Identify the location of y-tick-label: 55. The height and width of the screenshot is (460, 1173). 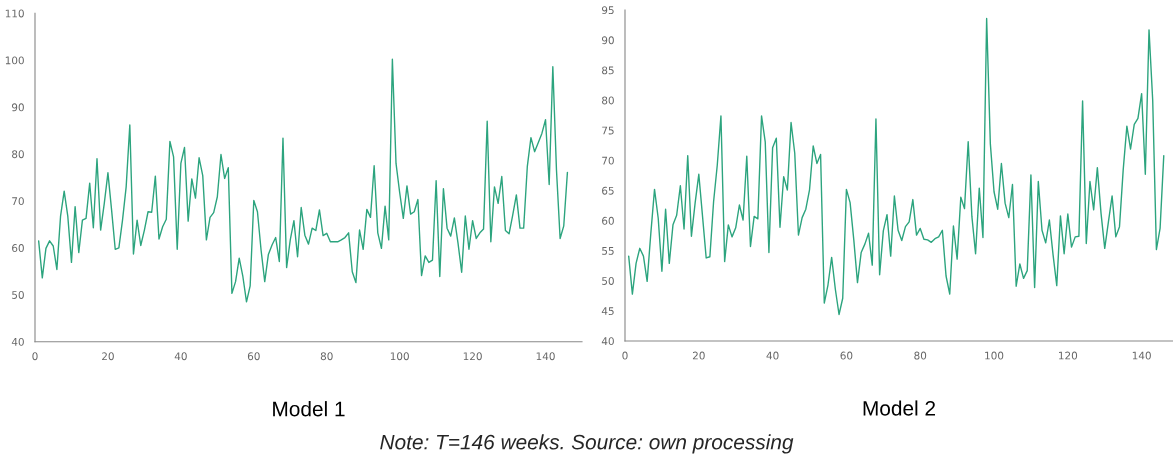
(608, 251).